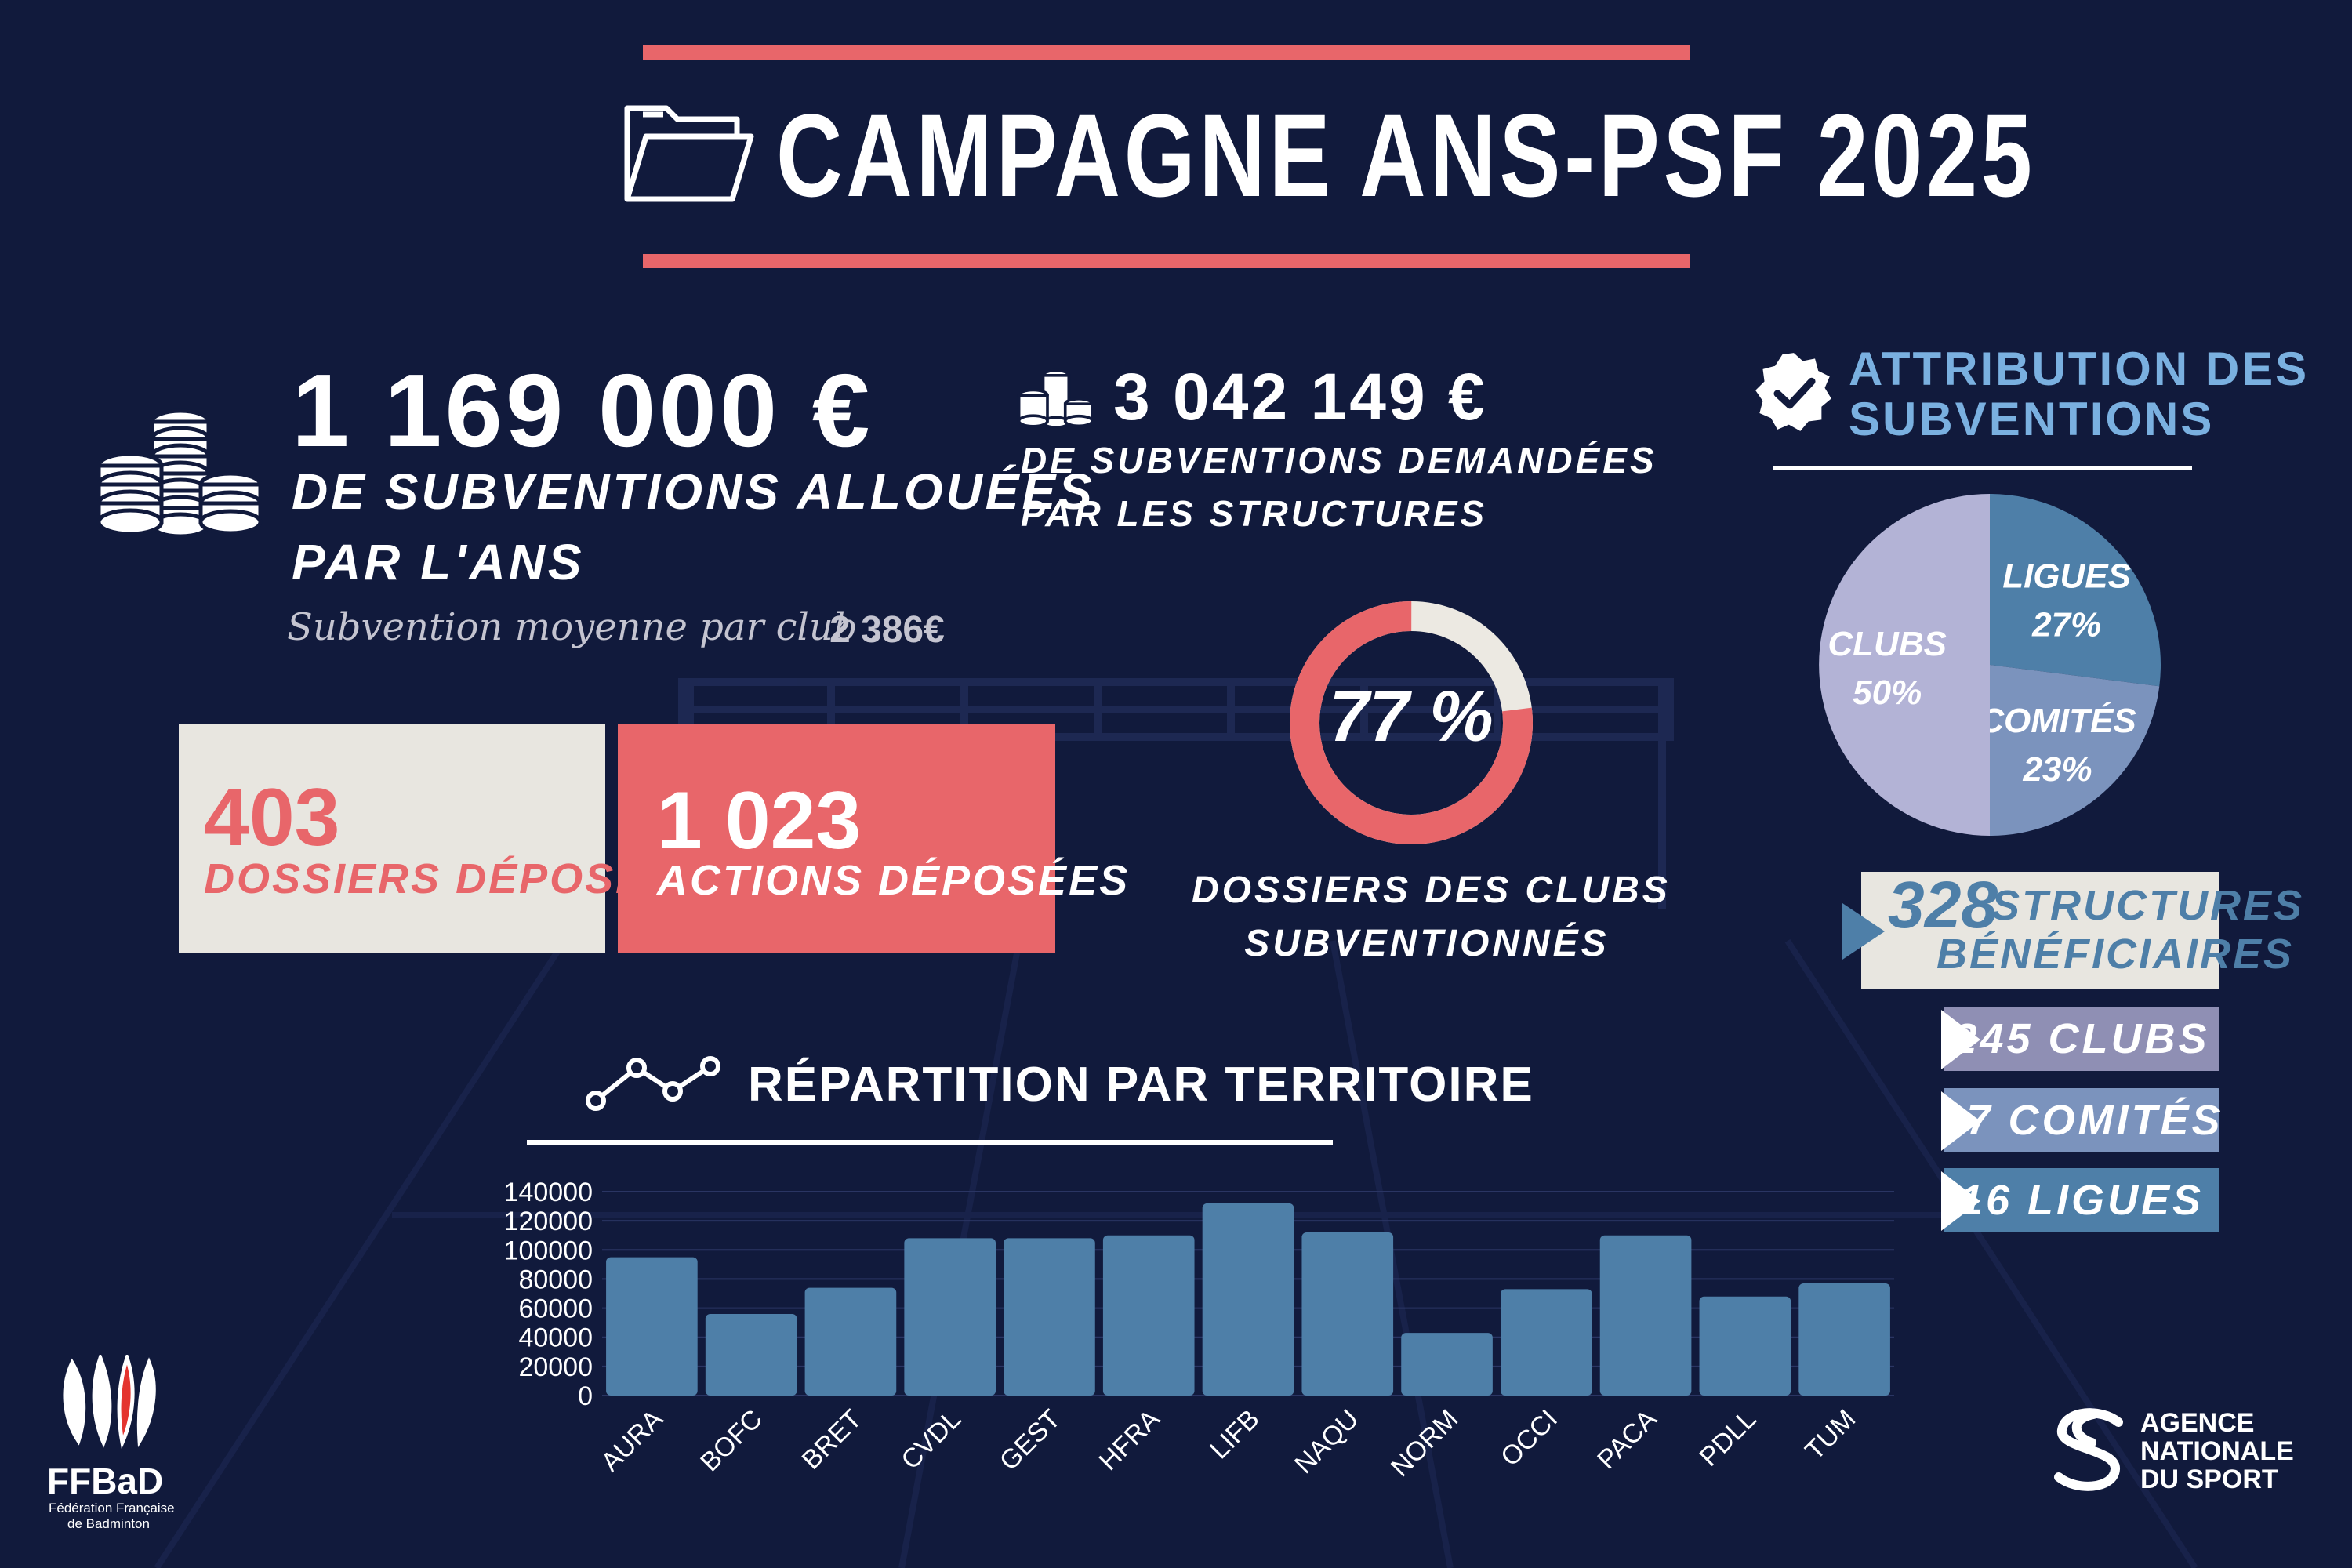  Describe the element at coordinates (1844, 1339) in the screenshot. I see `bar-tum` at that location.